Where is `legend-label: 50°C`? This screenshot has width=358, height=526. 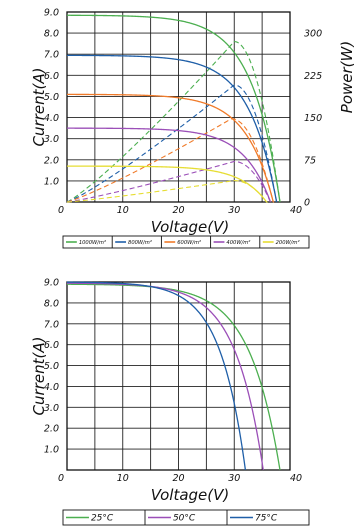 legend-label: 50°C is located at coordinates (184, 519).